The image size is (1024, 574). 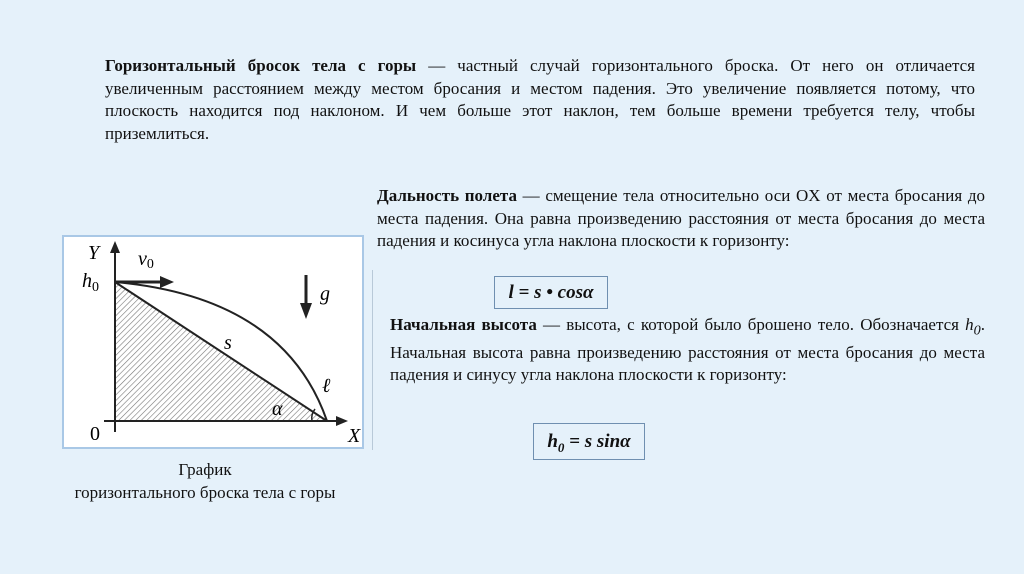 I want to click on throw-diagram: Y X 0 h0 v0 g s ℓ α, so click(x=213, y=342).